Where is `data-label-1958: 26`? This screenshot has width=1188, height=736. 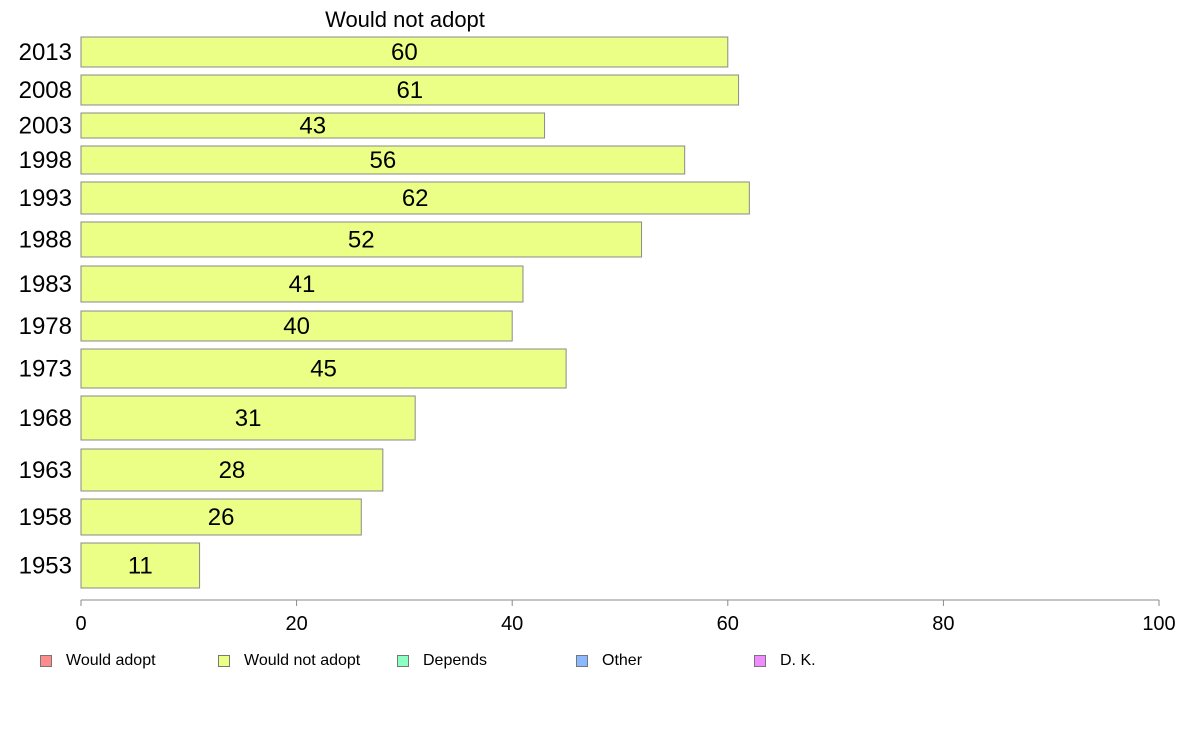
data-label-1958: 26 is located at coordinates (221, 517).